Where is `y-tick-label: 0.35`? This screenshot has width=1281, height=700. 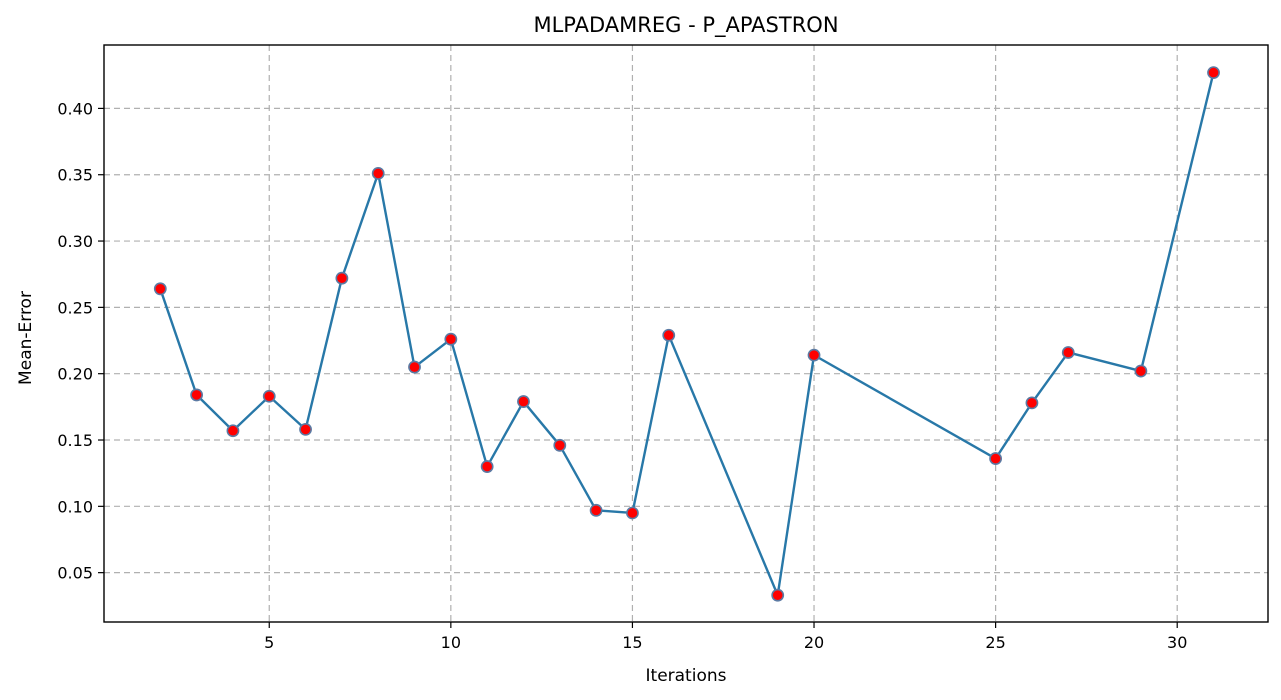
y-tick-label: 0.35 is located at coordinates (75, 175).